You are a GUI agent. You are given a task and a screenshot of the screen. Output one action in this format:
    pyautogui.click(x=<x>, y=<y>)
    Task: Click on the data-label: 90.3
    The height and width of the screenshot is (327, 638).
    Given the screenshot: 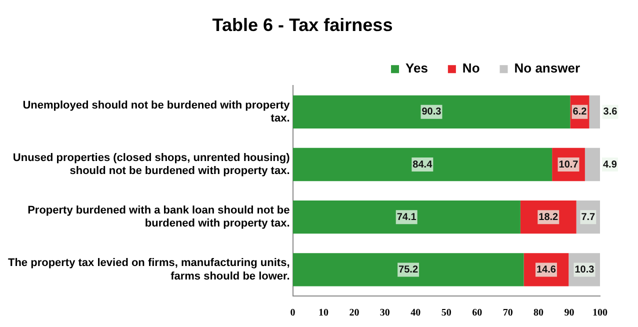 What is the action you would take?
    pyautogui.click(x=432, y=112)
    